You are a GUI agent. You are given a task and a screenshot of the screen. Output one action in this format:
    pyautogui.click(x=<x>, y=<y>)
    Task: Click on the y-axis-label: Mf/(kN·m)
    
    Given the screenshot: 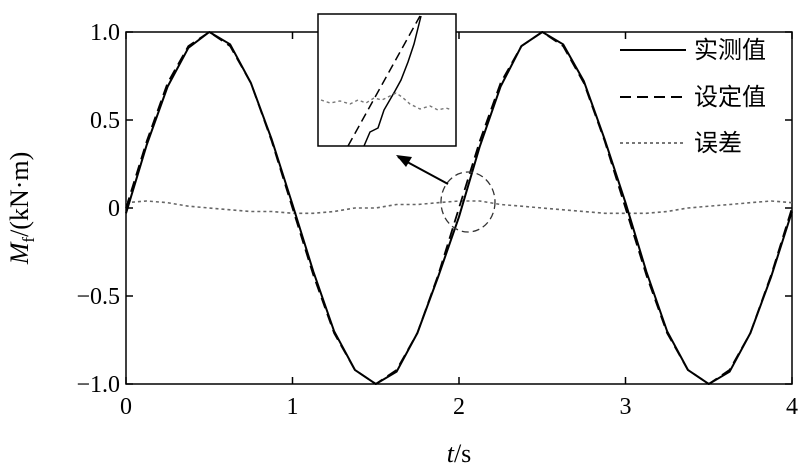 What is the action you would take?
    pyautogui.click(x=21, y=209)
    